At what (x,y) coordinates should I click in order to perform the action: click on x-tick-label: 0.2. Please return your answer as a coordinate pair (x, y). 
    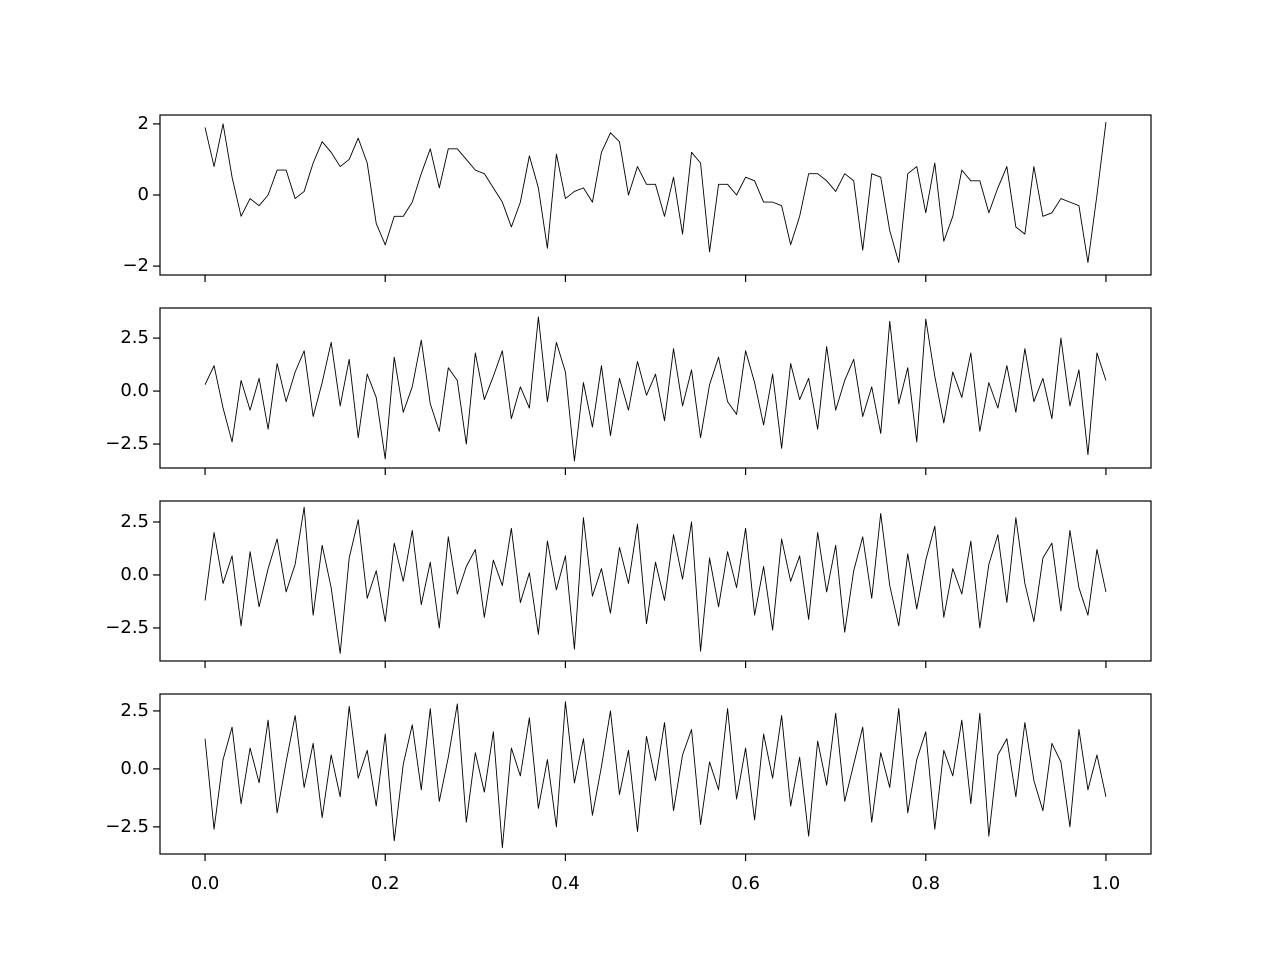
    Looking at the image, I should click on (385, 883).